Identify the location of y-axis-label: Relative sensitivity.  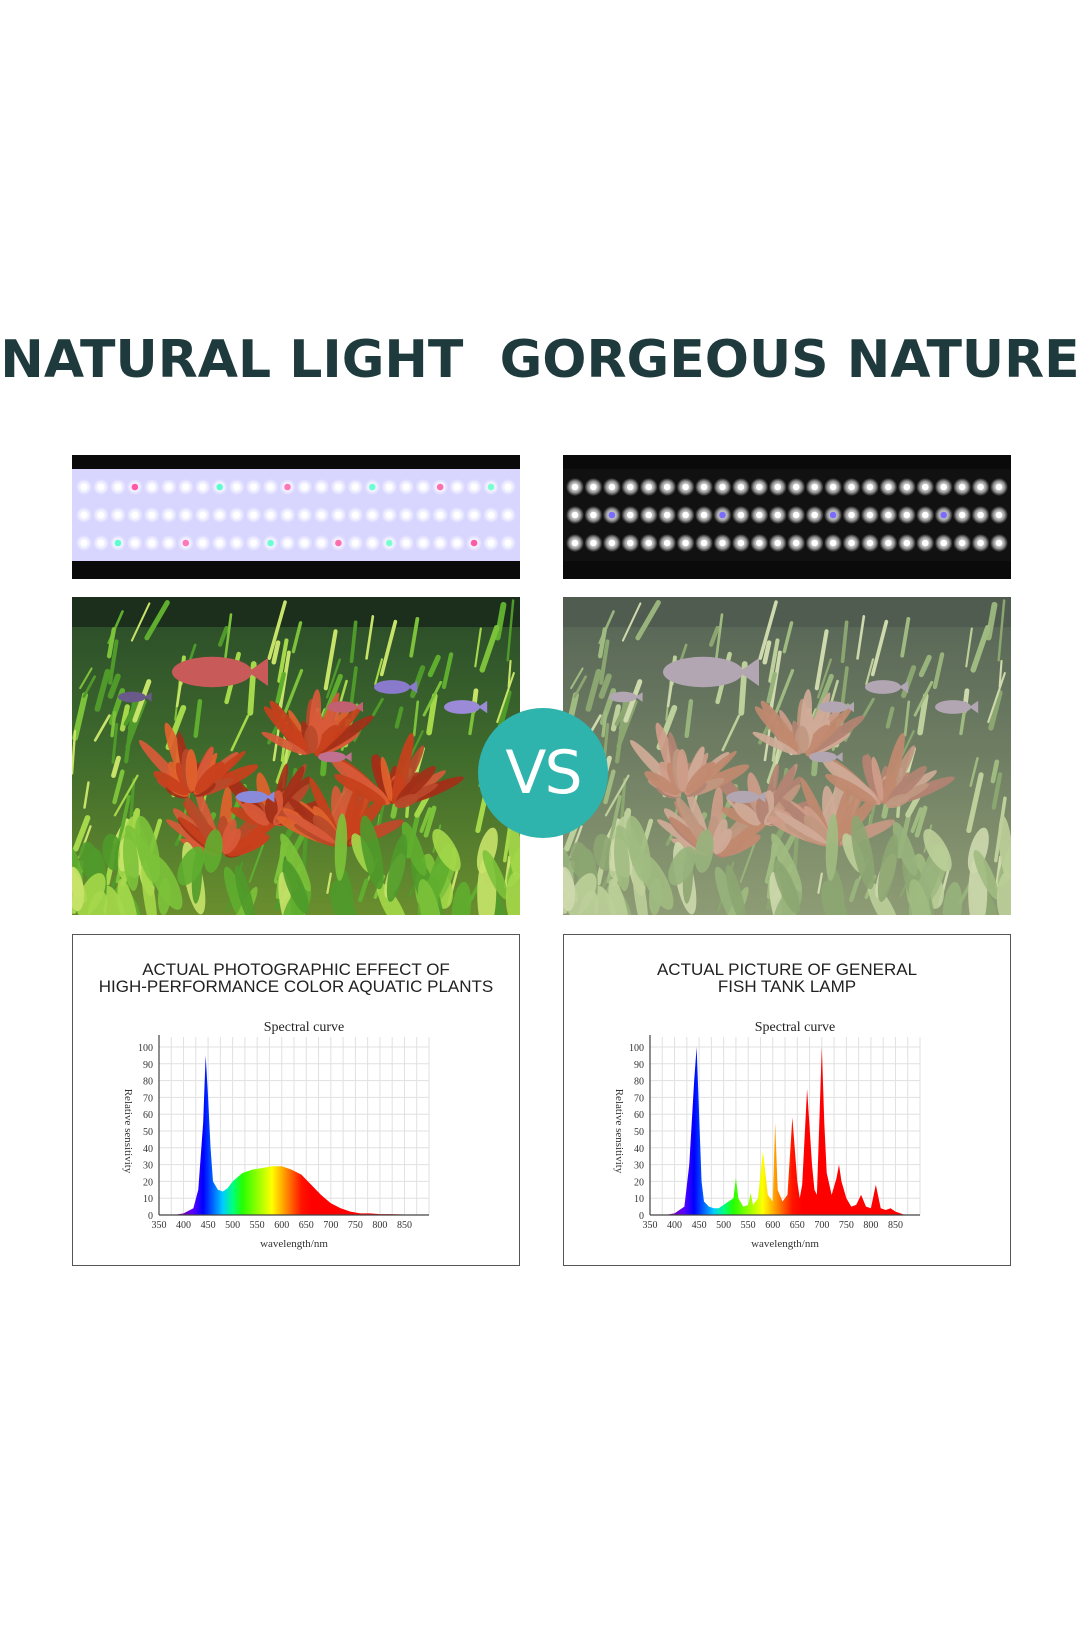
(128, 1131).